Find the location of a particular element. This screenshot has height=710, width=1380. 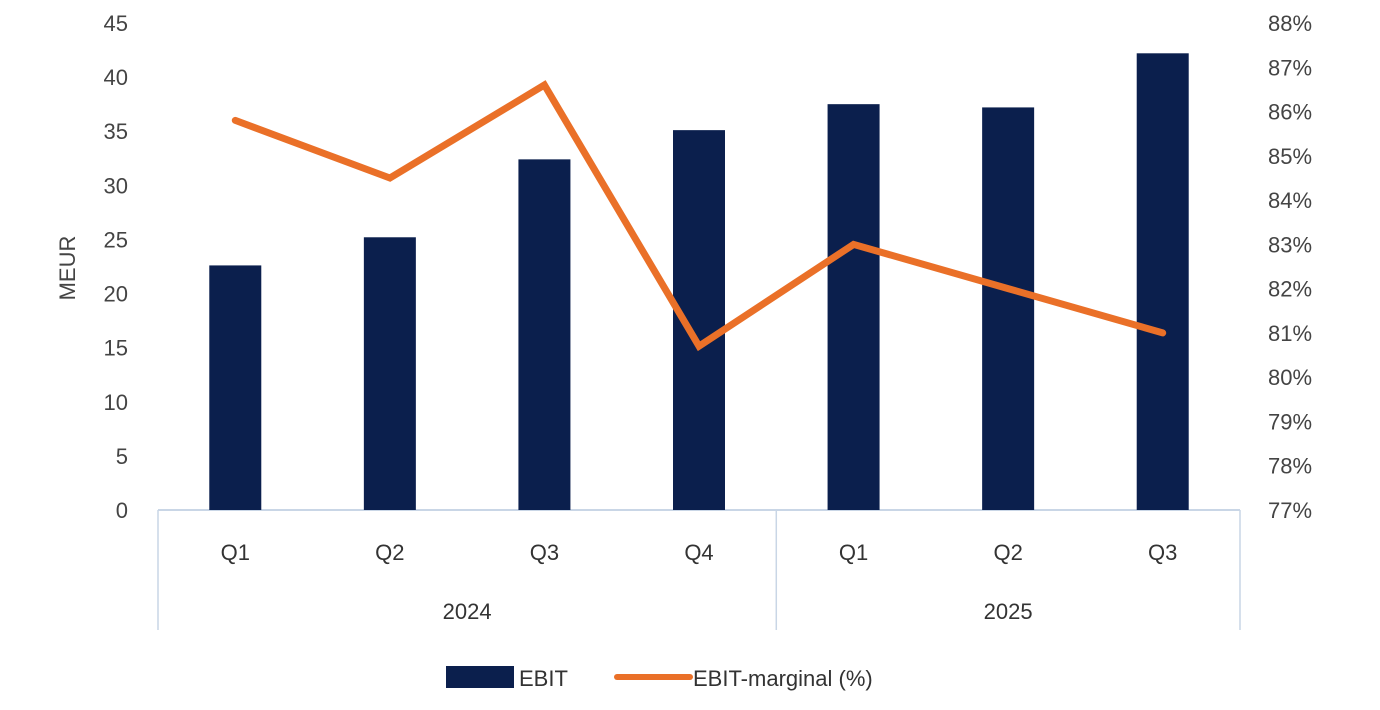

y-tick-label: 15 is located at coordinates (116, 348).